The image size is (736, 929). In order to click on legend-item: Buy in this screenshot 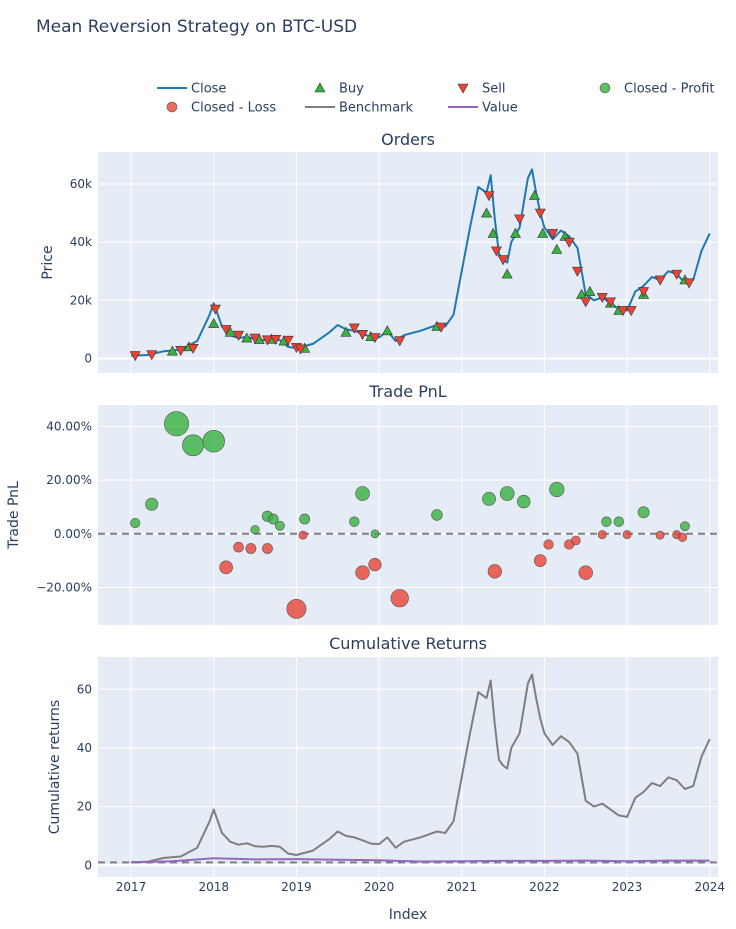, I will do `click(339, 89)`.